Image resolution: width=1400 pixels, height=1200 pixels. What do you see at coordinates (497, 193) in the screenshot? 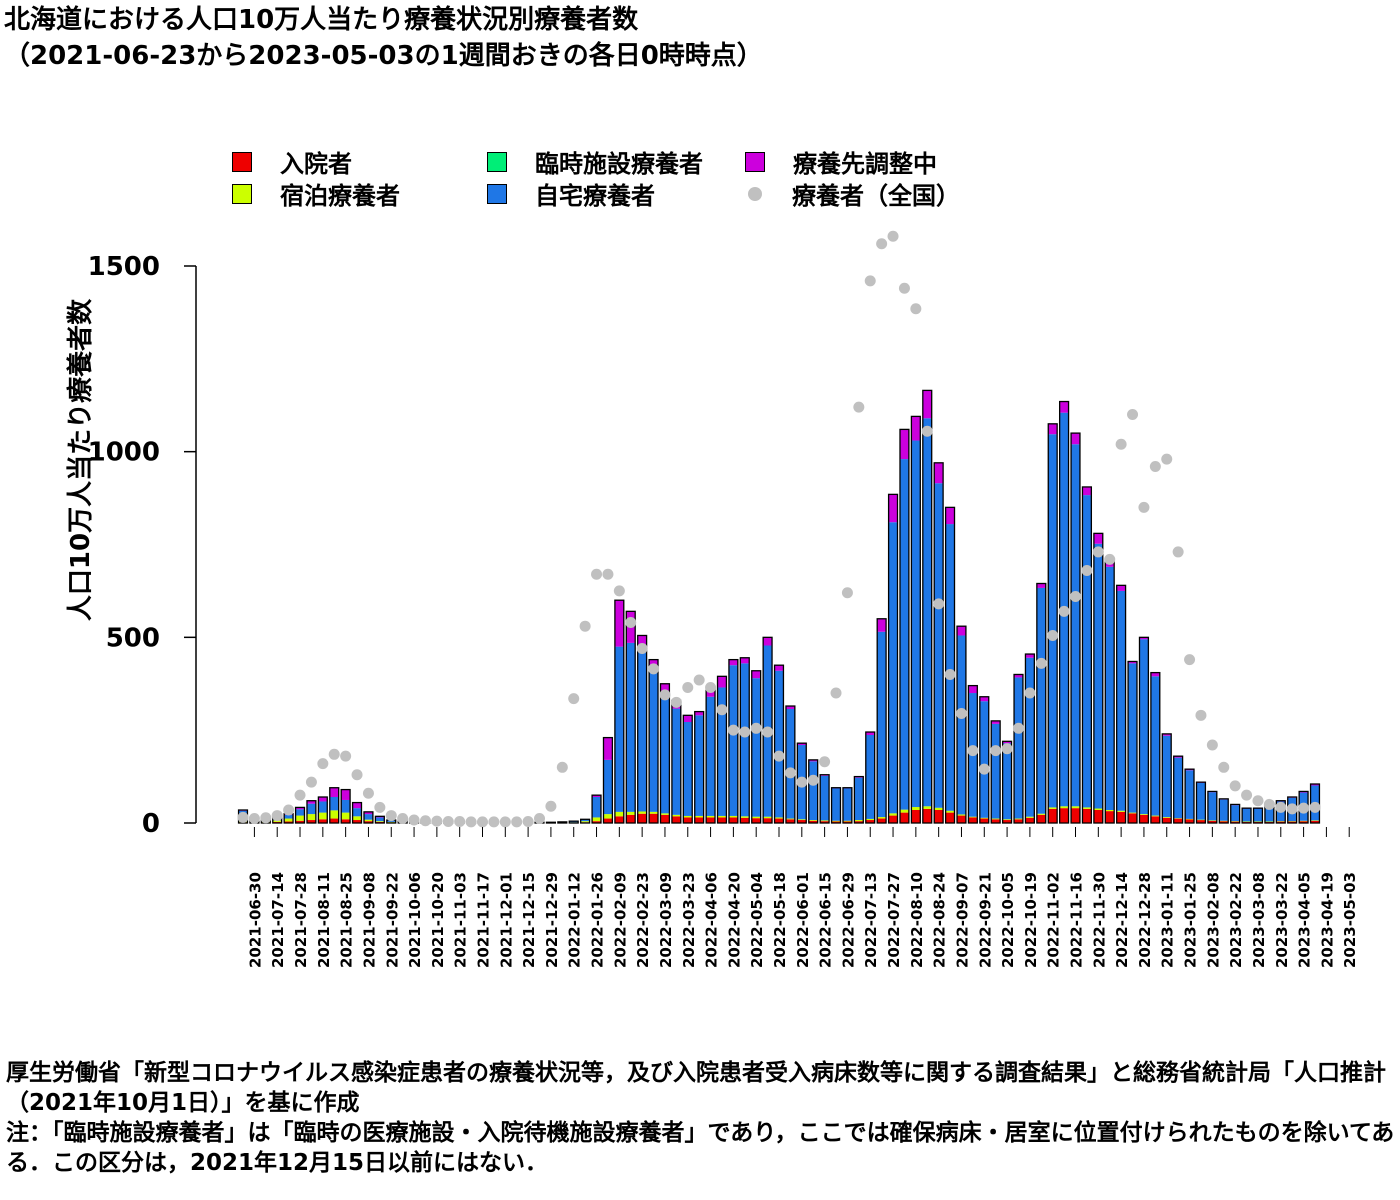
I see `legend-swatch` at bounding box center [497, 193].